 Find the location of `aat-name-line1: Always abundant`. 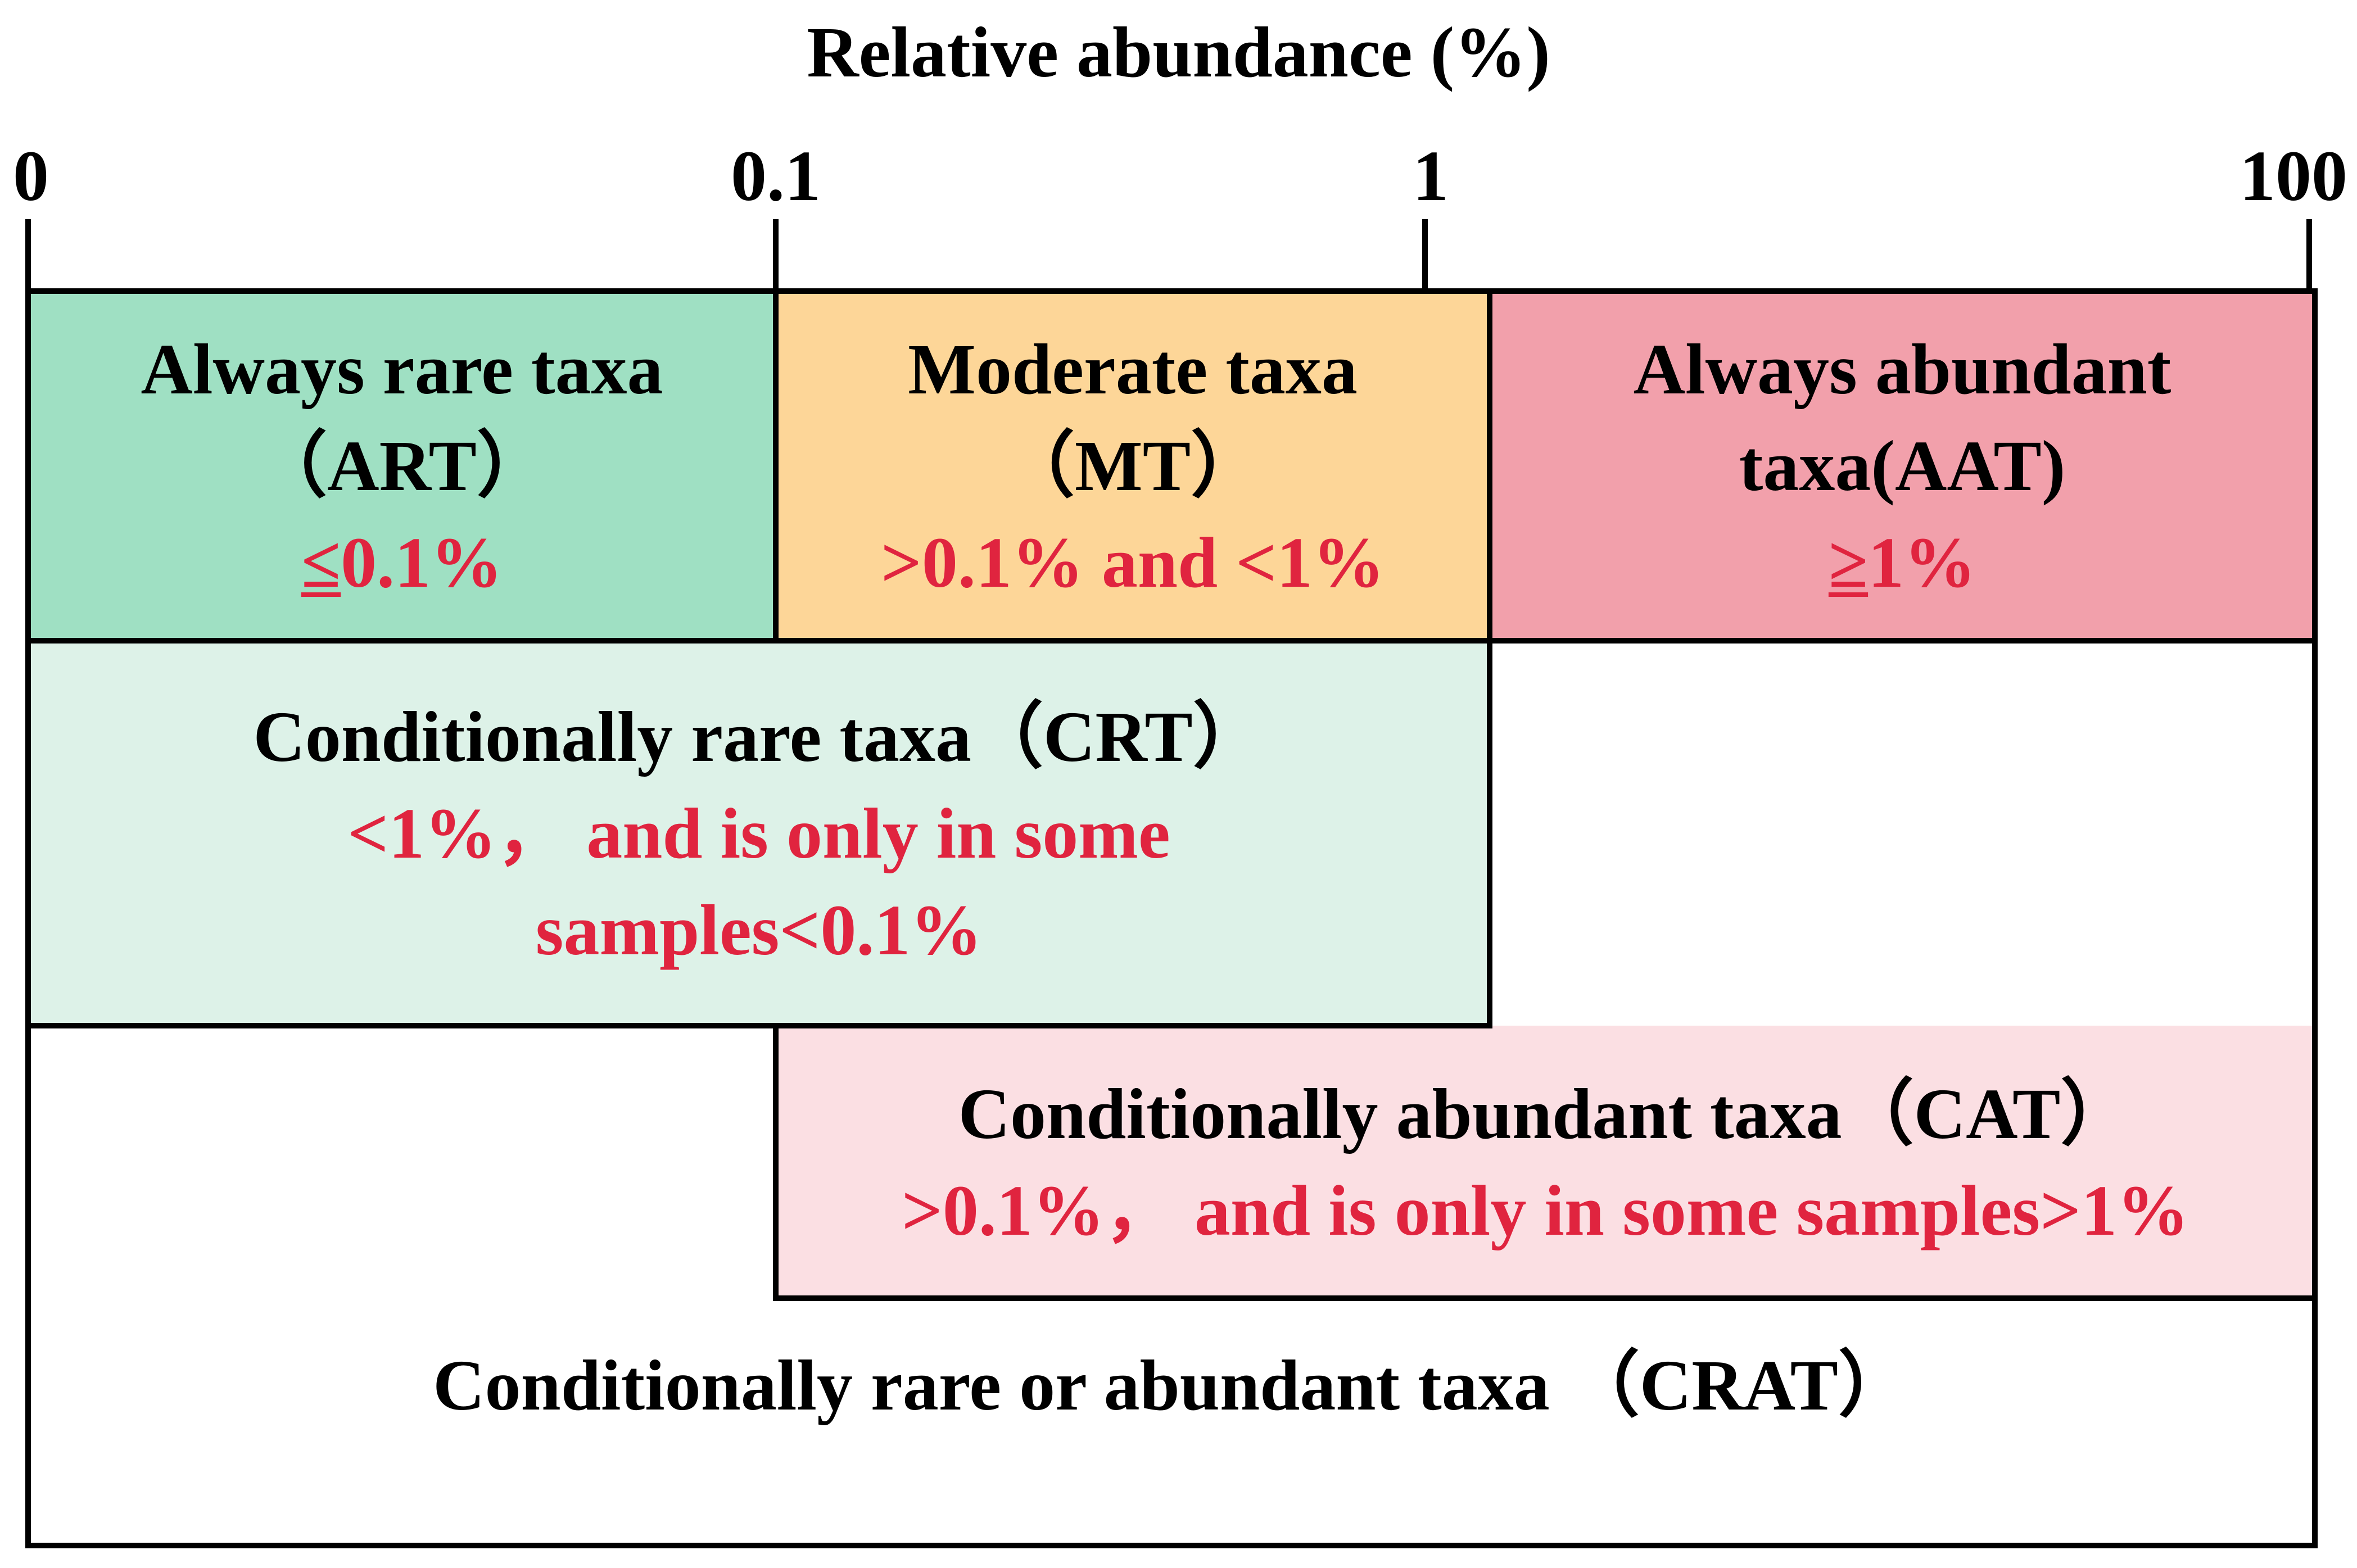

aat-name-line1: Always abundant is located at coordinates (1902, 369).